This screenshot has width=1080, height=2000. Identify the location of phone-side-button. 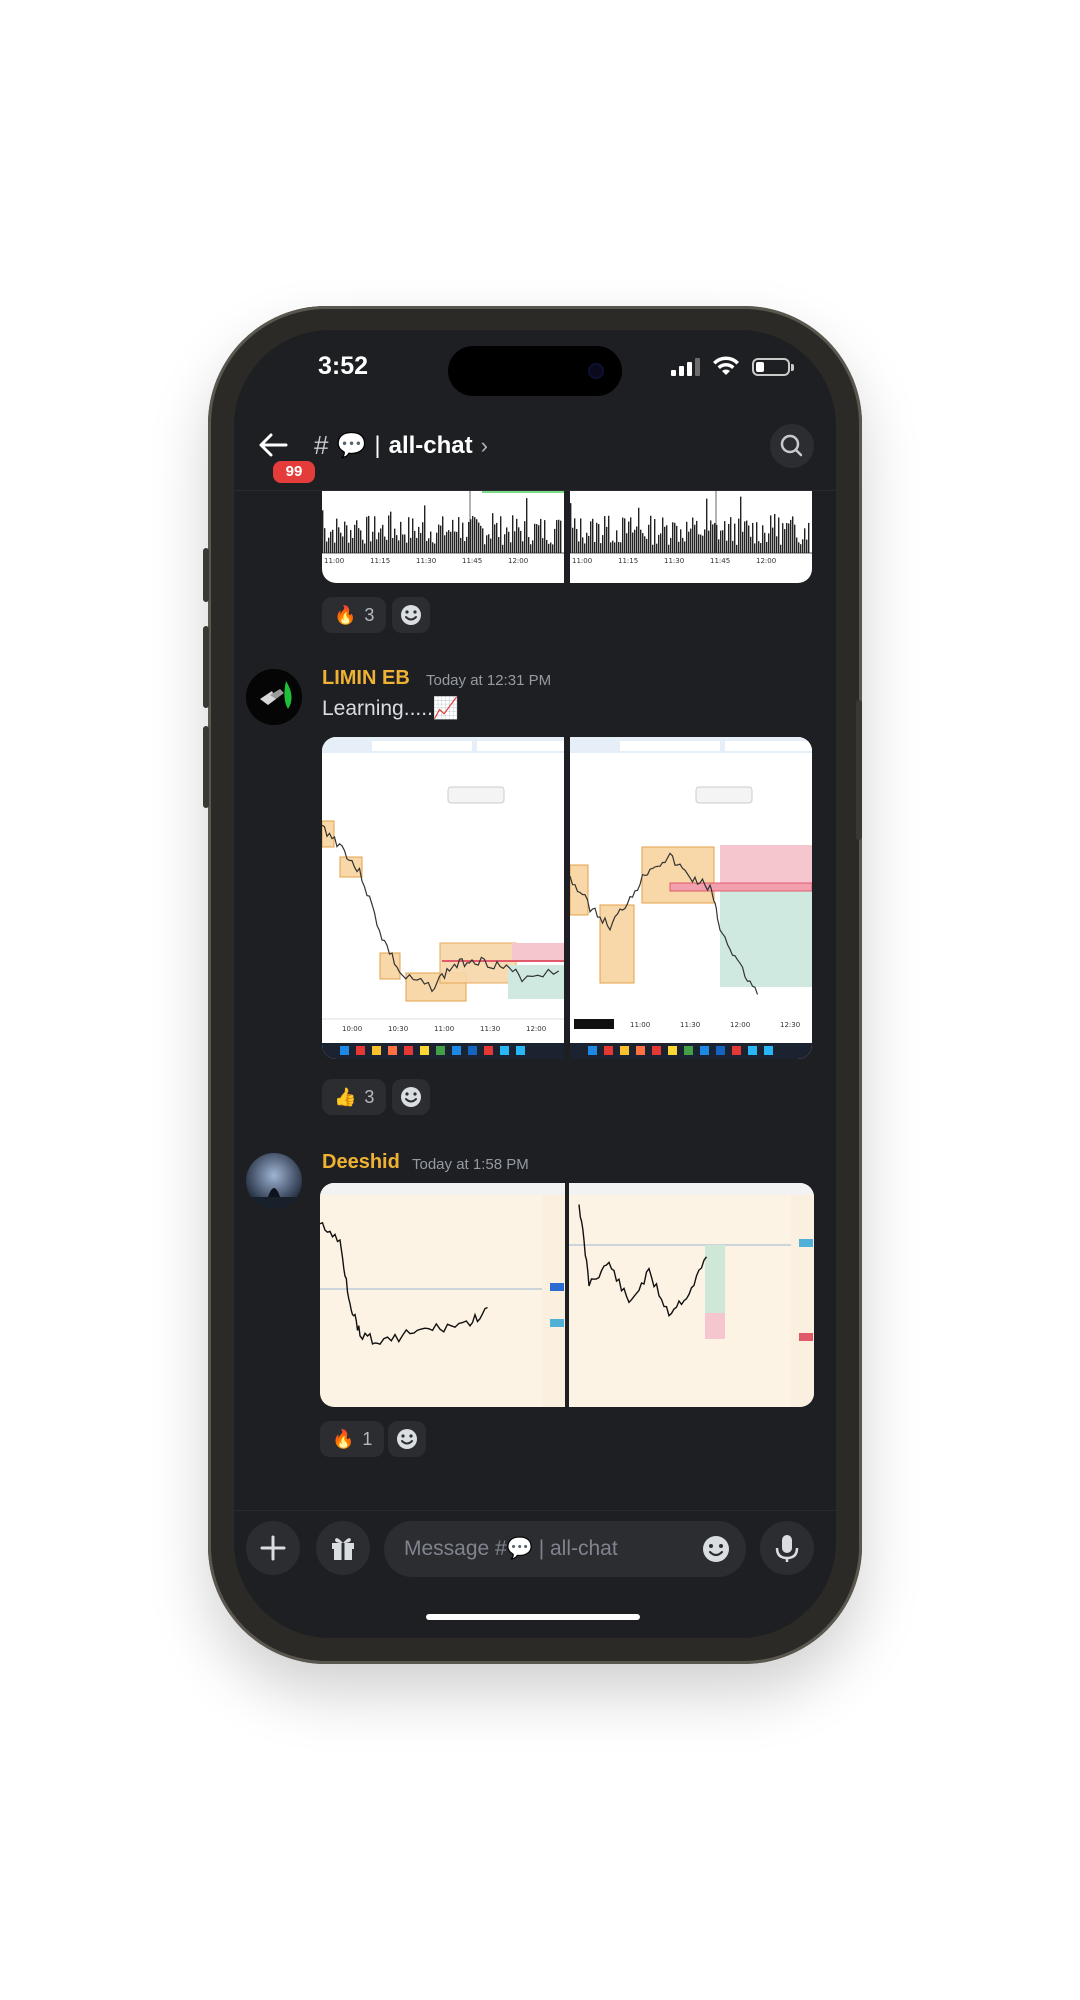
(206, 575).